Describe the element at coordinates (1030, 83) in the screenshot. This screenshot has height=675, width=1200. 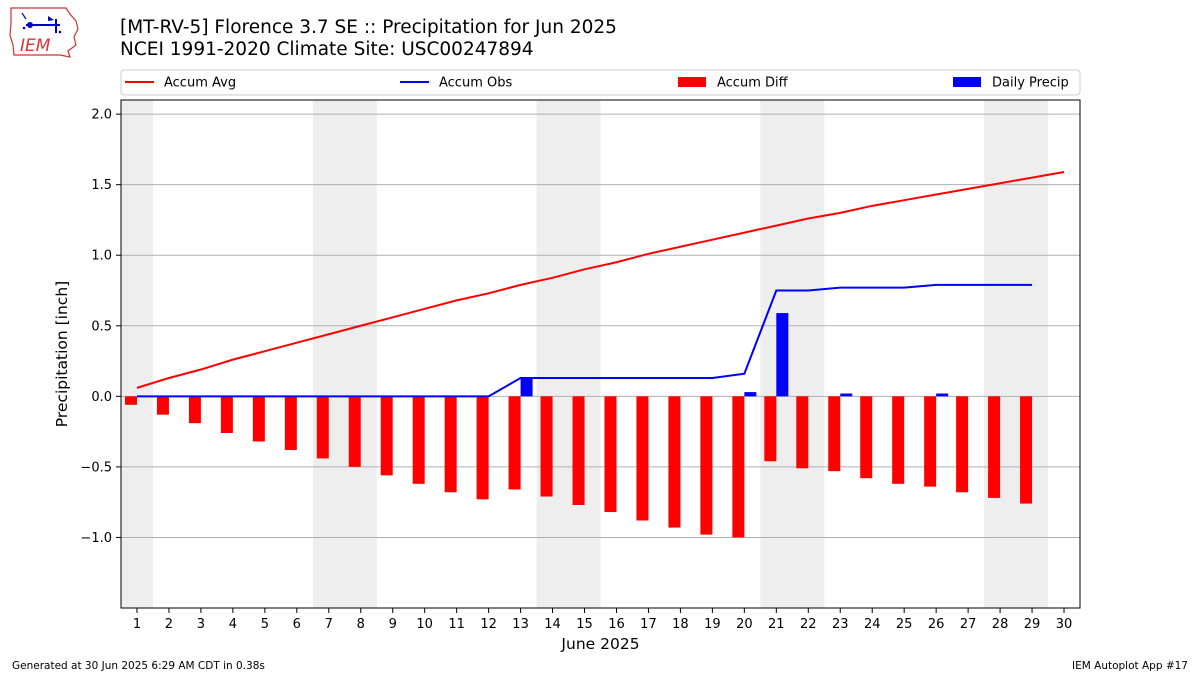
I see `legend-label: Daily Precip` at that location.